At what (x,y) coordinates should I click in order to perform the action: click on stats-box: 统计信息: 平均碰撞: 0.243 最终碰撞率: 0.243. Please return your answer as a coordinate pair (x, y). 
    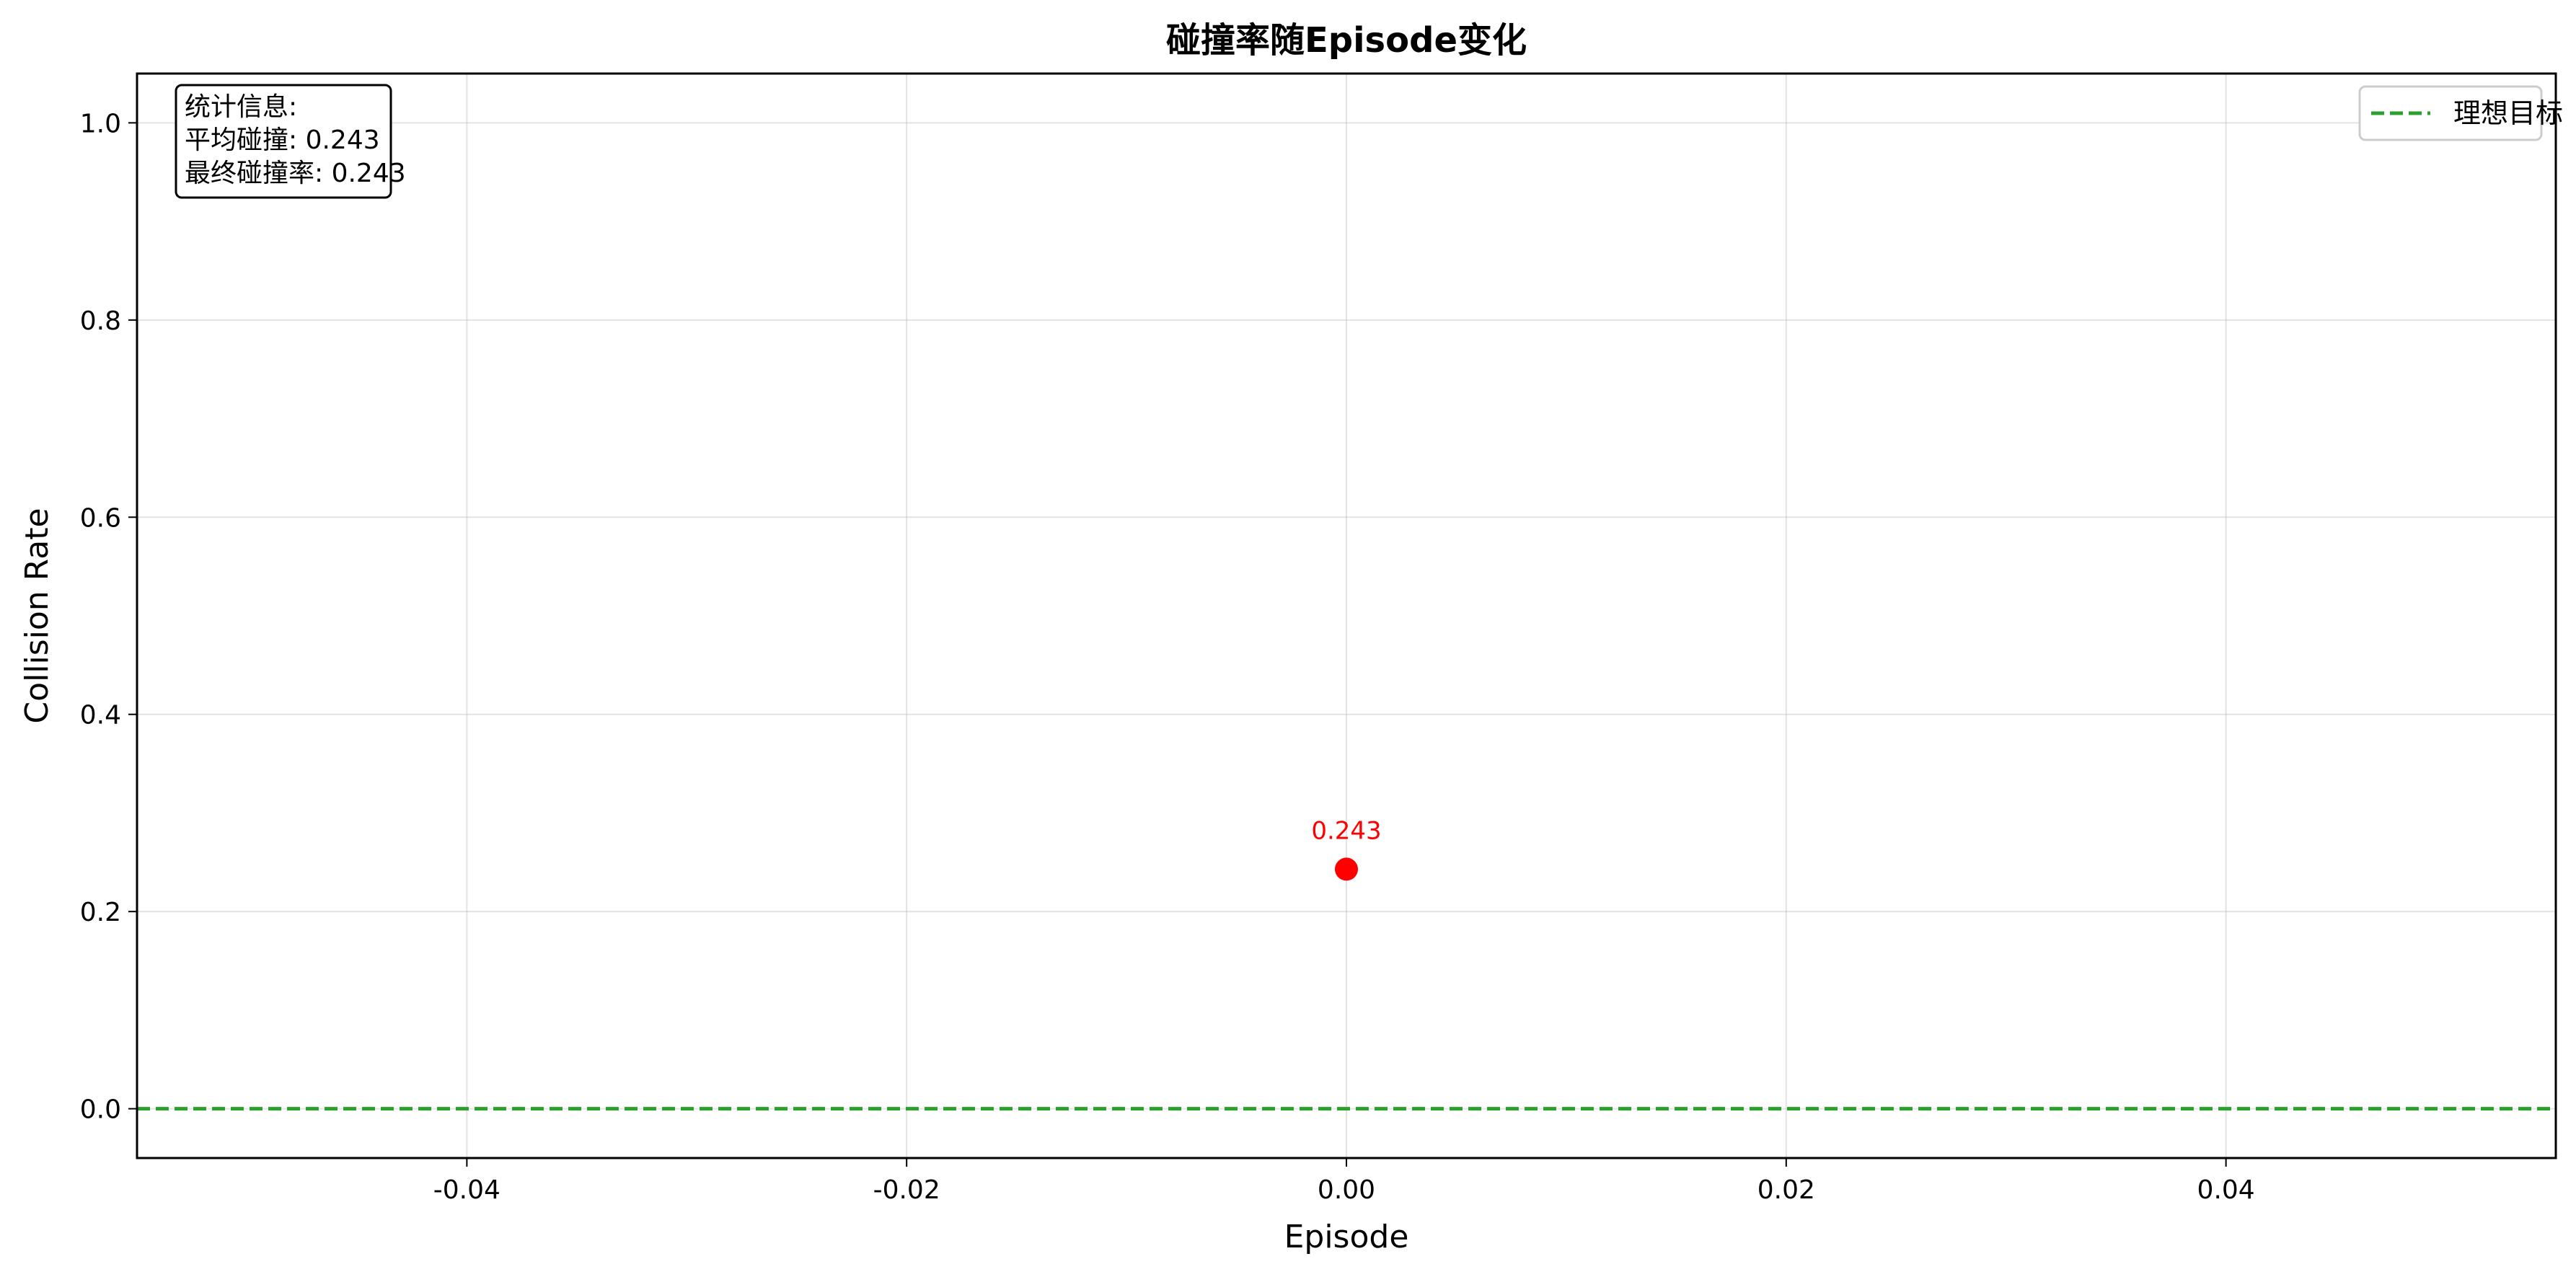
    Looking at the image, I should click on (290, 141).